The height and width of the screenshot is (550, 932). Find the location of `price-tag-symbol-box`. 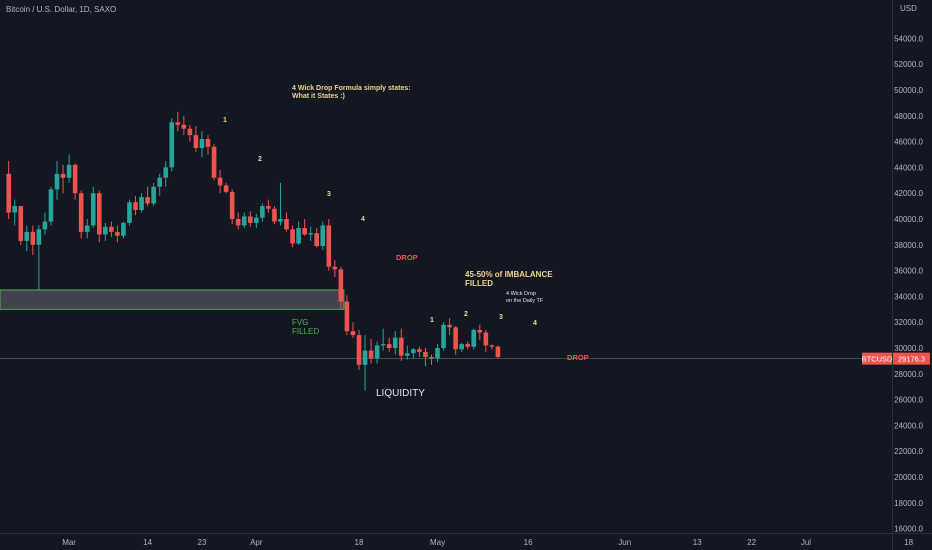

price-tag-symbol-box is located at coordinates (877, 358).